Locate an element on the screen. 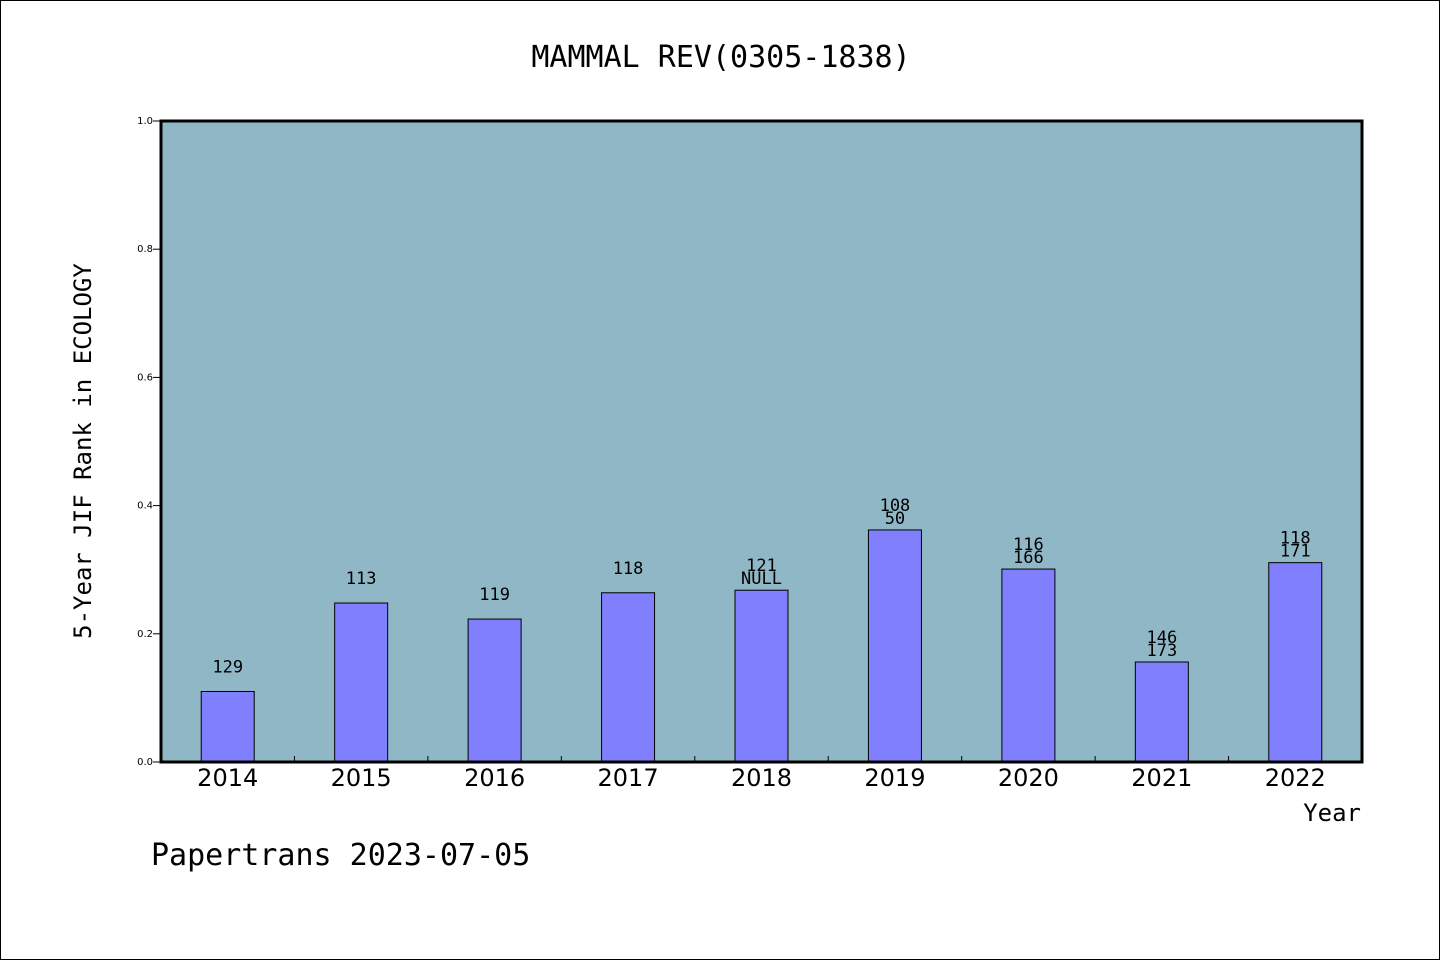 This screenshot has height=961, width=1440. y-tick-label: 0.2 is located at coordinates (145, 634).